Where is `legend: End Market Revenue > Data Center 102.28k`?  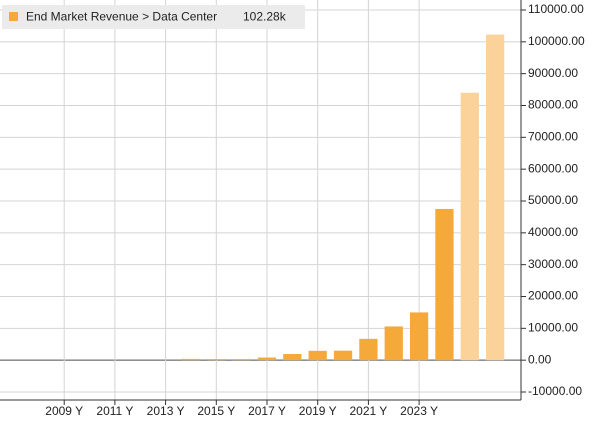 legend: End Market Revenue > Data Center 102.28k is located at coordinates (153, 17).